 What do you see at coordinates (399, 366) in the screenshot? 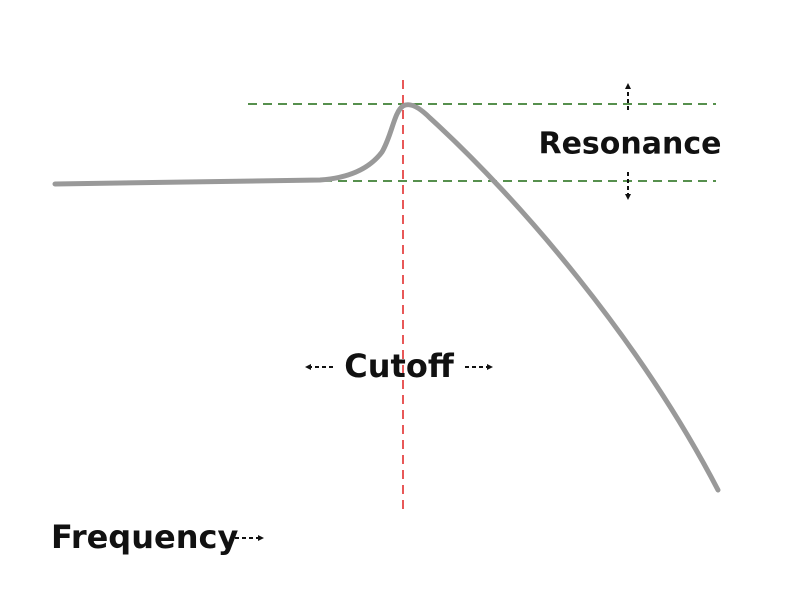
I see `cutoff-label: Cutoff` at bounding box center [399, 366].